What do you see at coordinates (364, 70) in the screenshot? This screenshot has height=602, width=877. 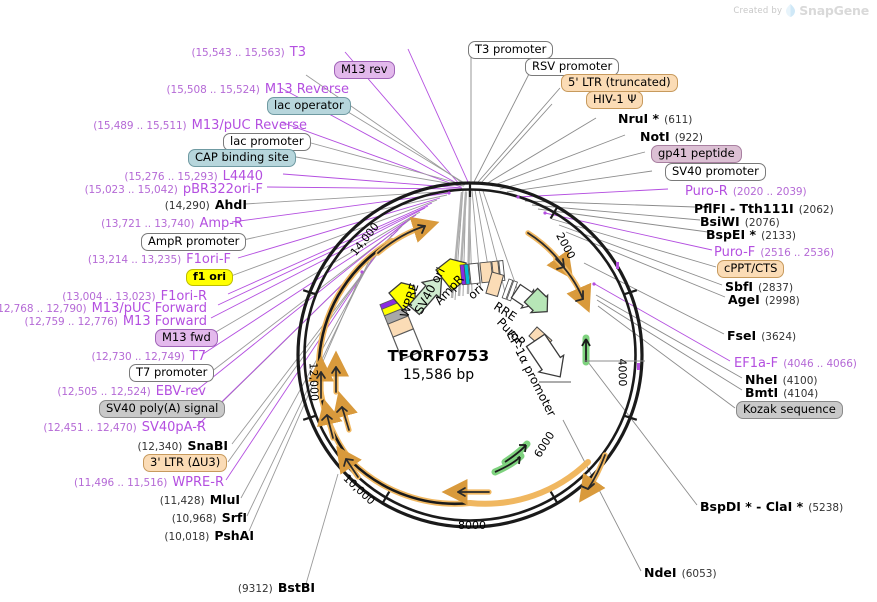 I see `label-m13-rev-feature: M13 rev` at bounding box center [364, 70].